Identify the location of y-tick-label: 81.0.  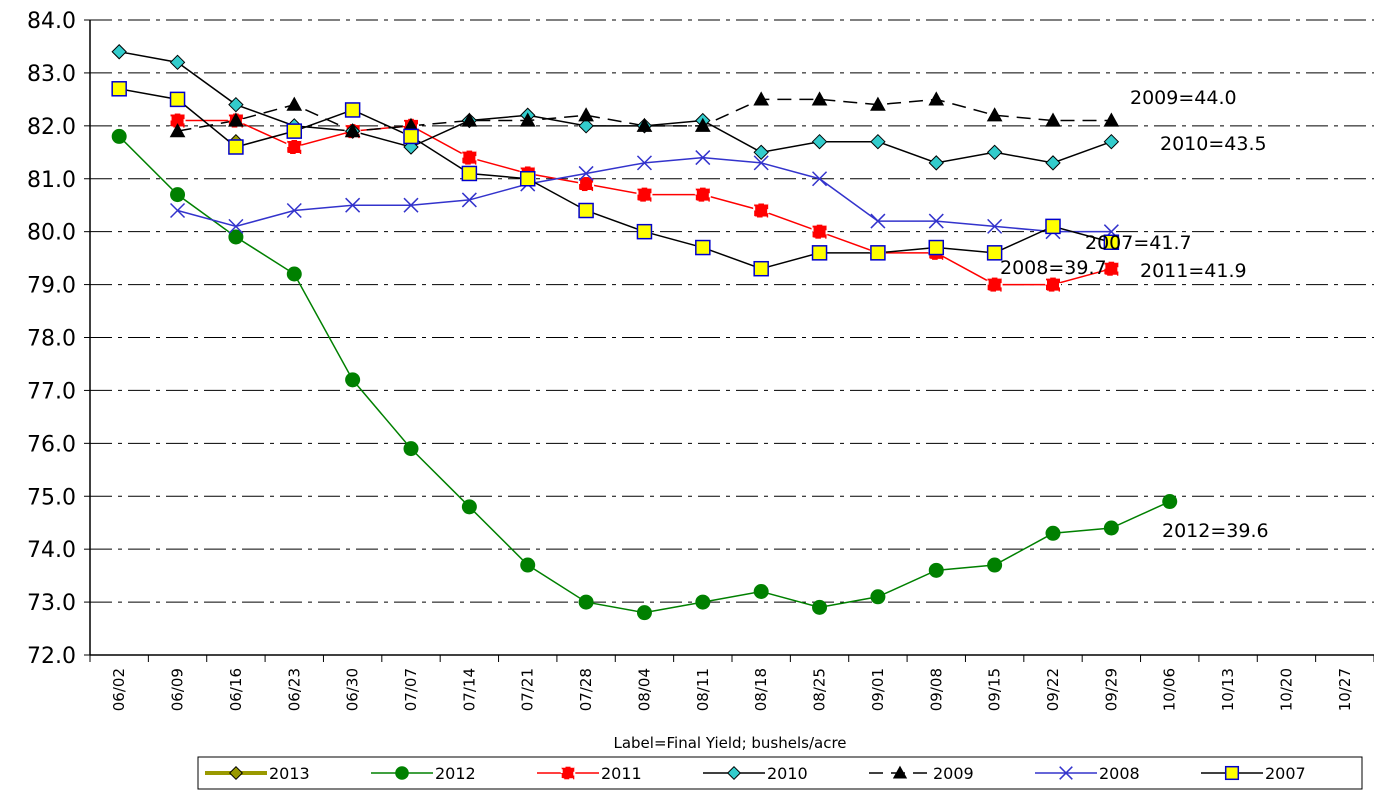
(51, 180).